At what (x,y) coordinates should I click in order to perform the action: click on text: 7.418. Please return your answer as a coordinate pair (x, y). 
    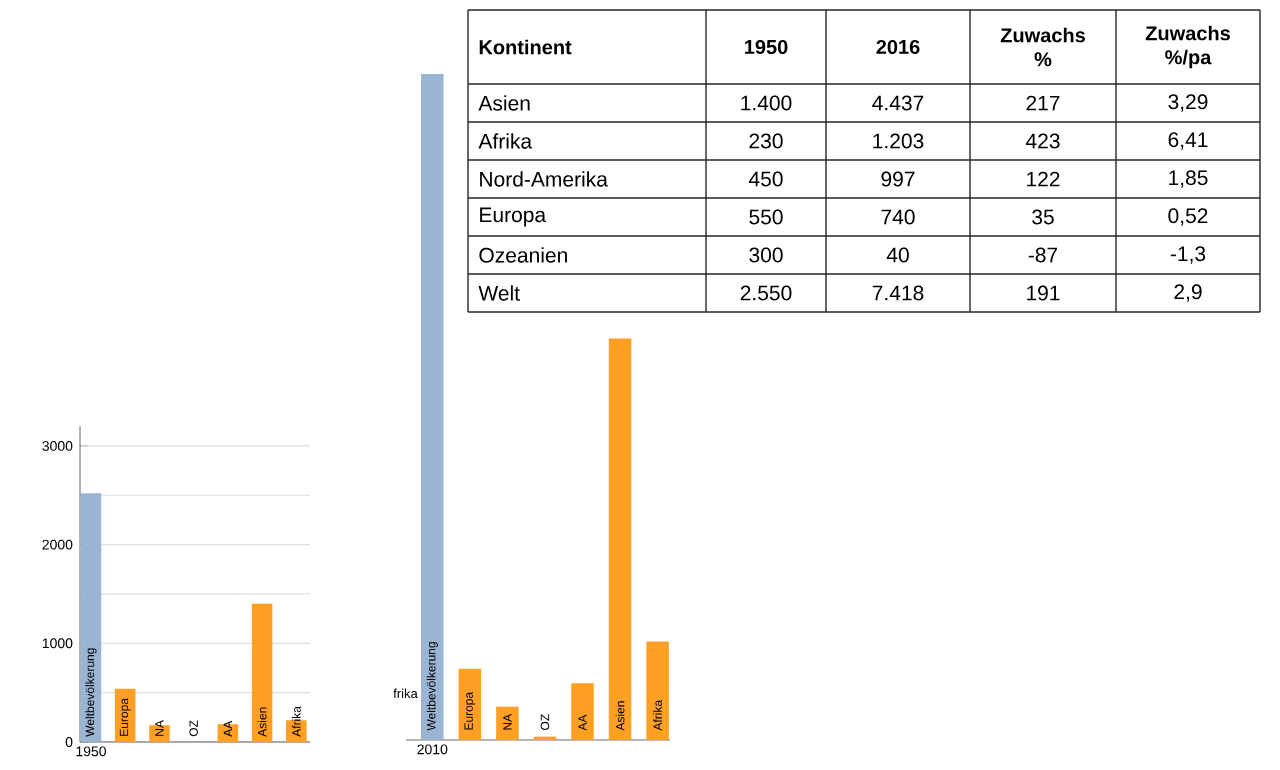
    Looking at the image, I should click on (898, 293).